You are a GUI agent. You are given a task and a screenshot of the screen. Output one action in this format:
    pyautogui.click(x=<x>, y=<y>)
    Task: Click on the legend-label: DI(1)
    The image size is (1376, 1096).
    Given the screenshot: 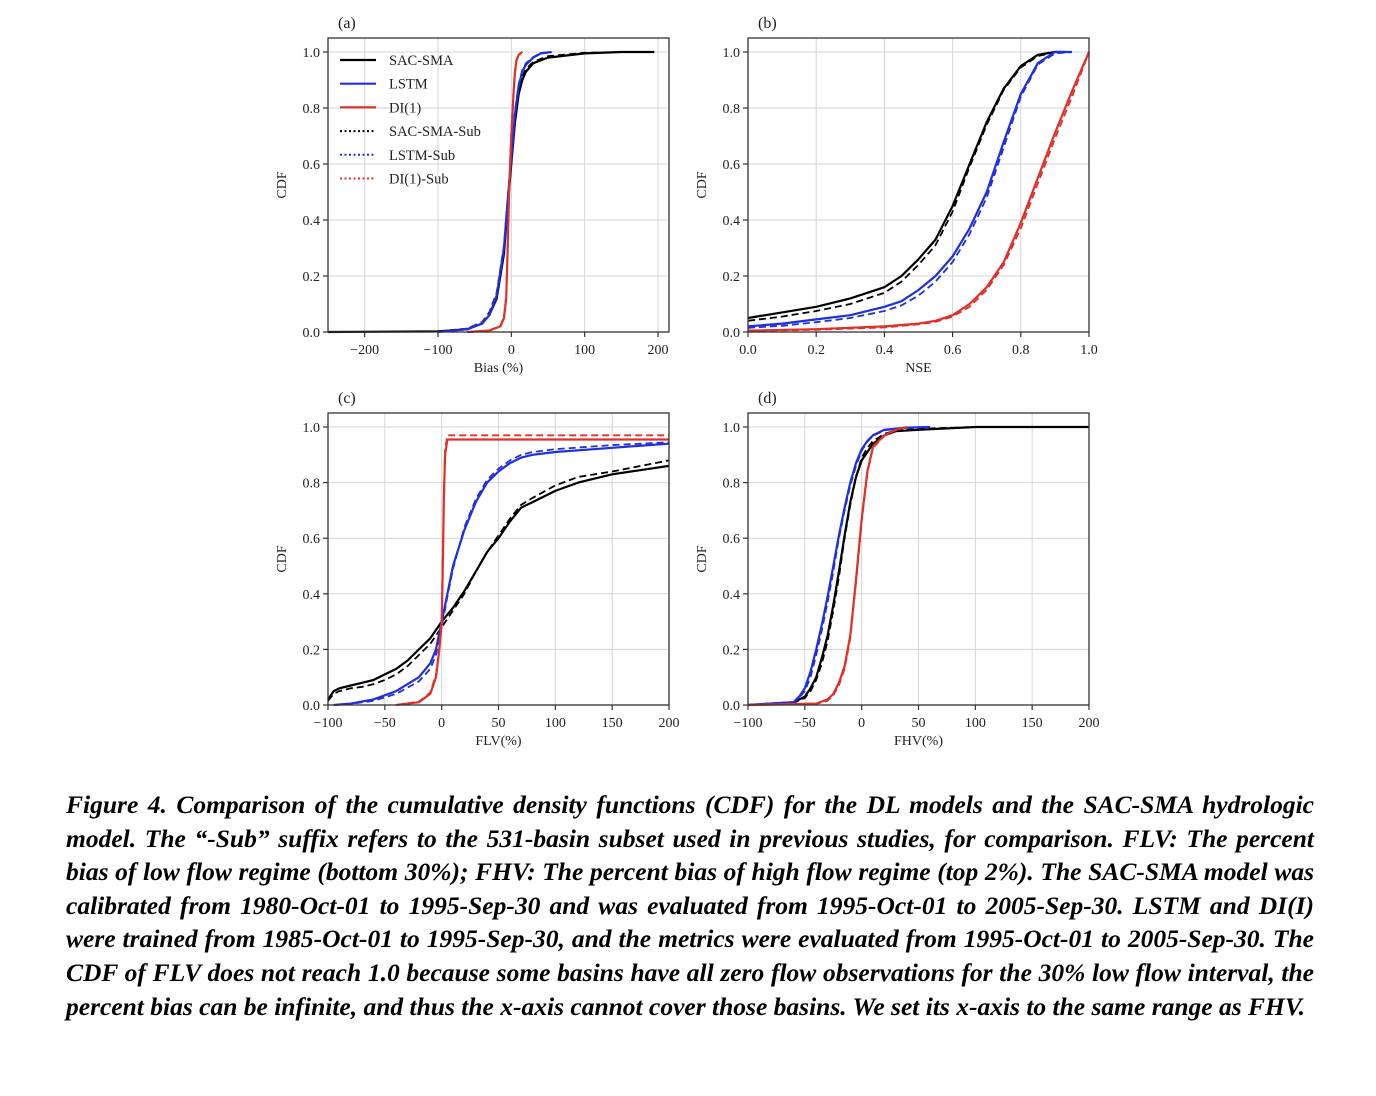 What is the action you would take?
    pyautogui.click(x=405, y=108)
    